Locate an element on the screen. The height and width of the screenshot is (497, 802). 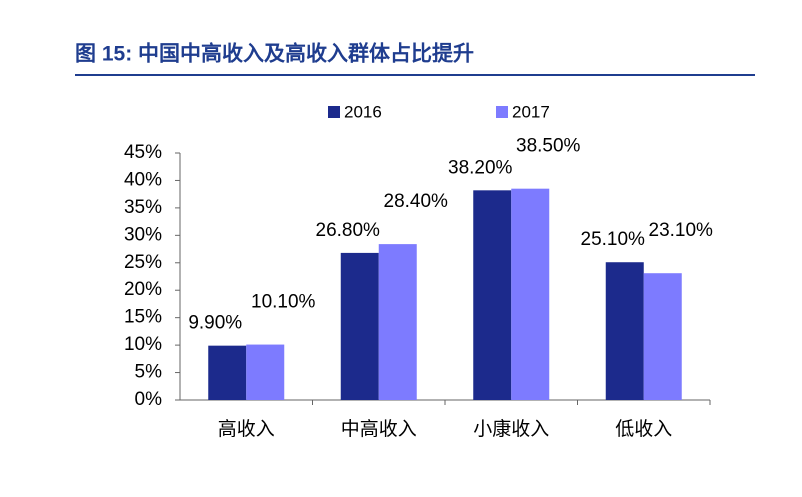
y-tick-label: 20% is located at coordinates (143, 289).